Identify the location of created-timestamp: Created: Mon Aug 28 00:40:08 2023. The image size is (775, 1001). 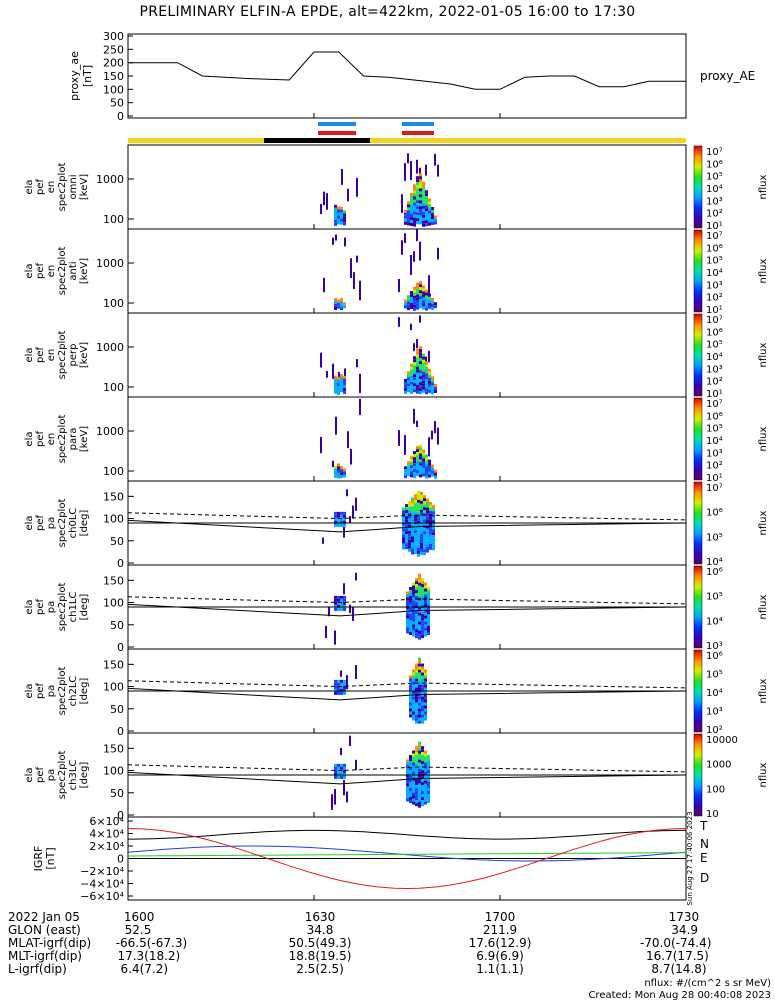
(679, 995).